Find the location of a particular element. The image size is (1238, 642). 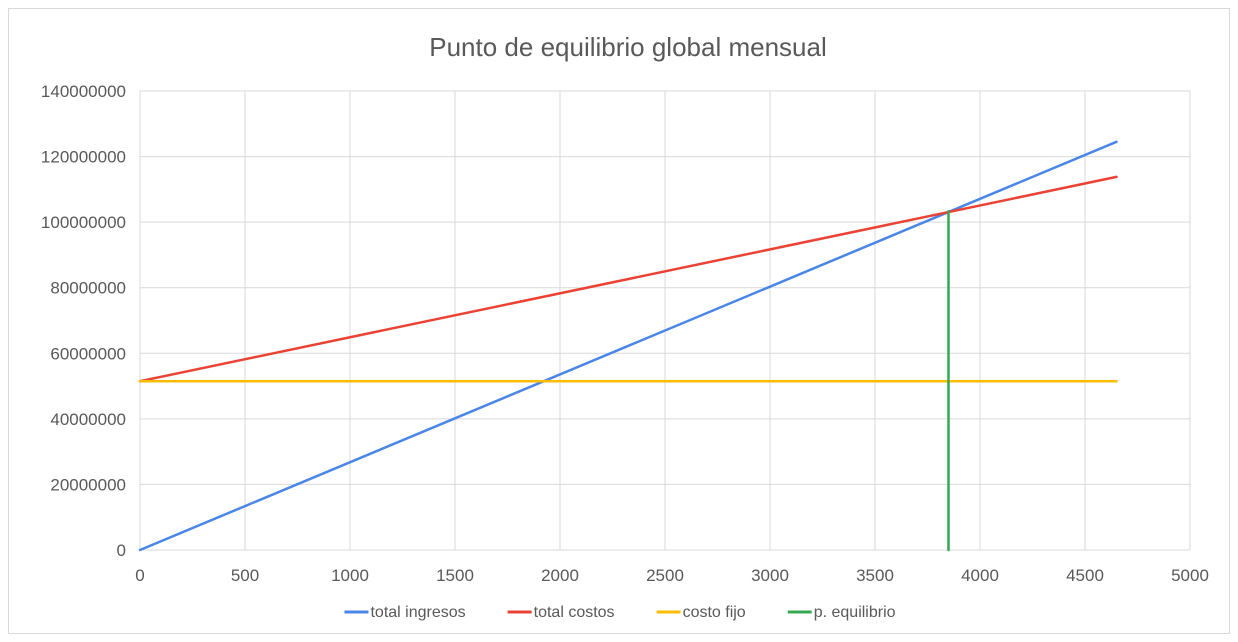

x-tick-label: 500 is located at coordinates (245, 575).